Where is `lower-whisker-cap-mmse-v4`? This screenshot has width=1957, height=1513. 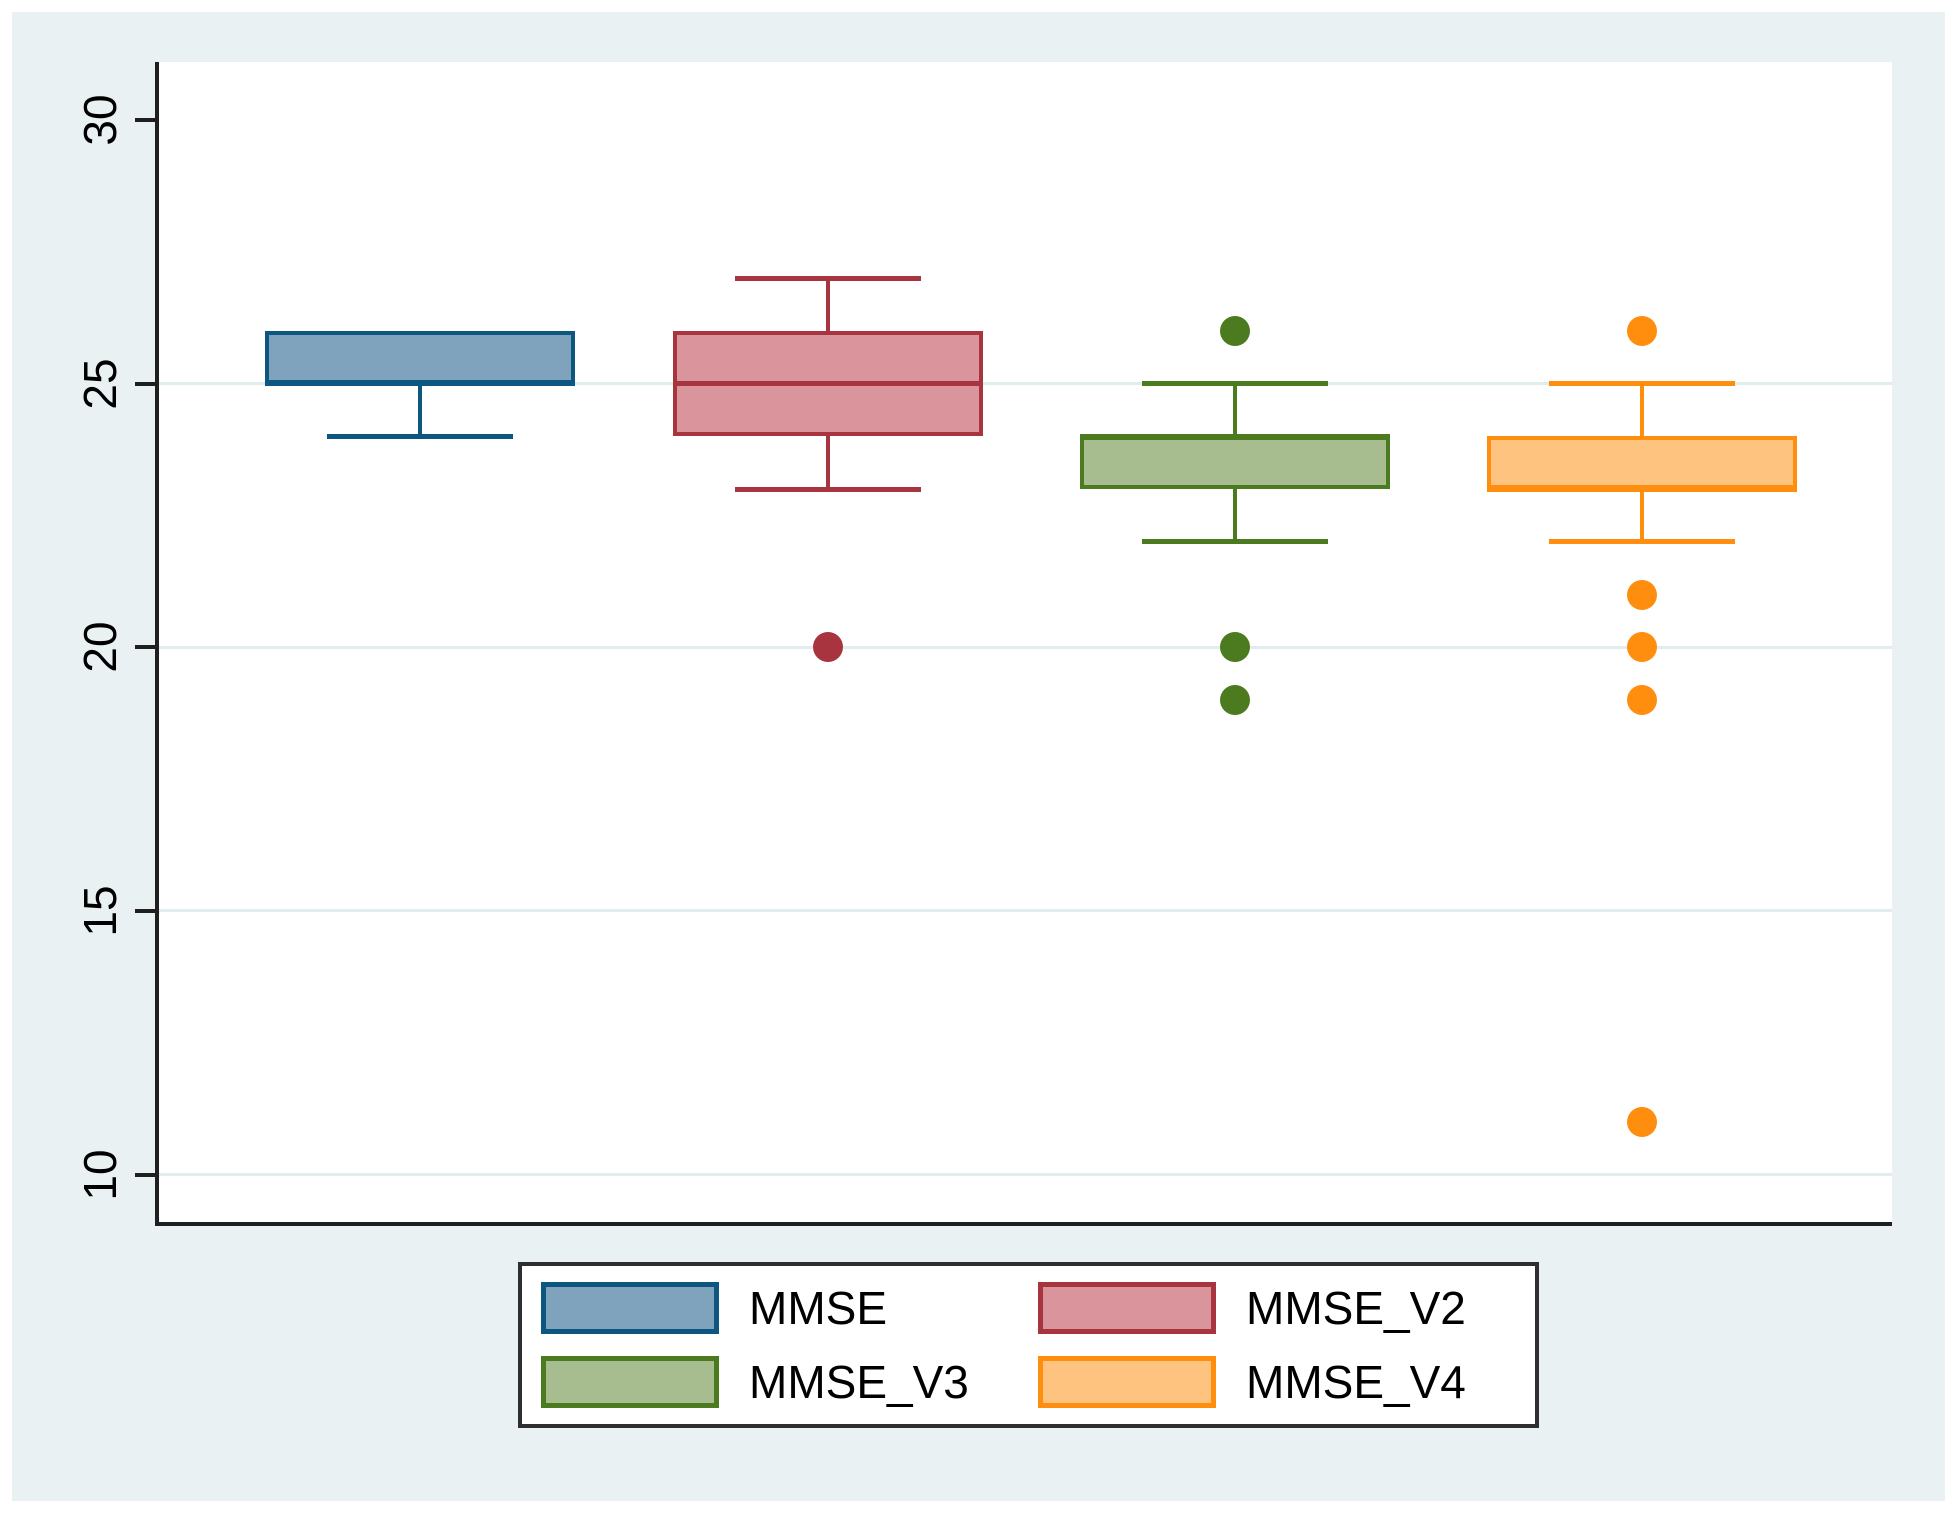
lower-whisker-cap-mmse-v4 is located at coordinates (1642, 542).